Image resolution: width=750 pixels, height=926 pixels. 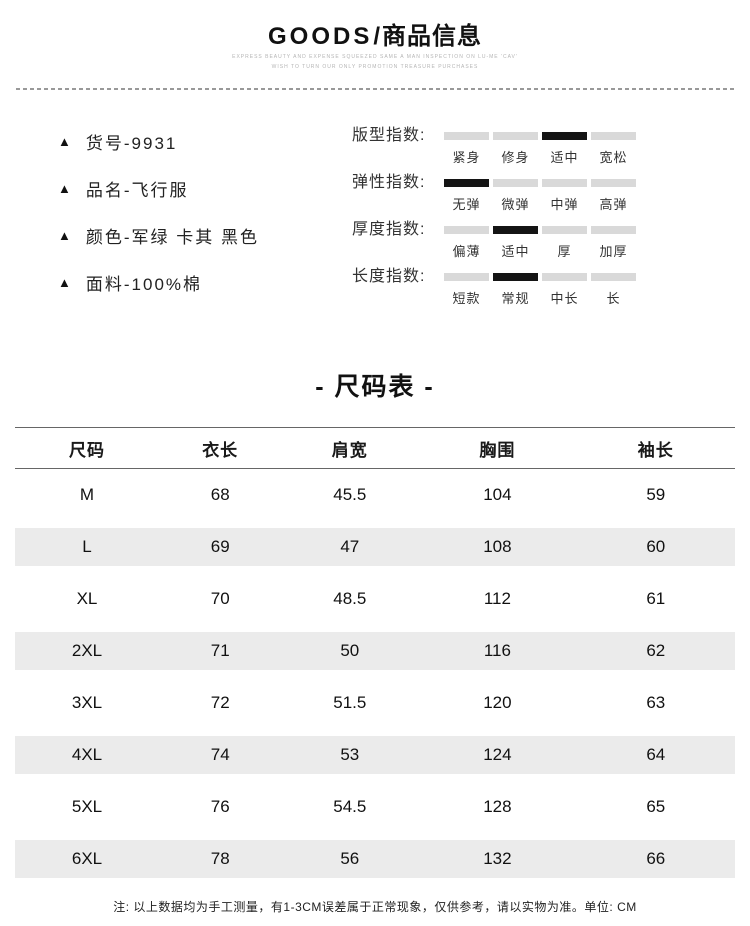 I want to click on size-table-cell: 78, so click(x=220, y=858).